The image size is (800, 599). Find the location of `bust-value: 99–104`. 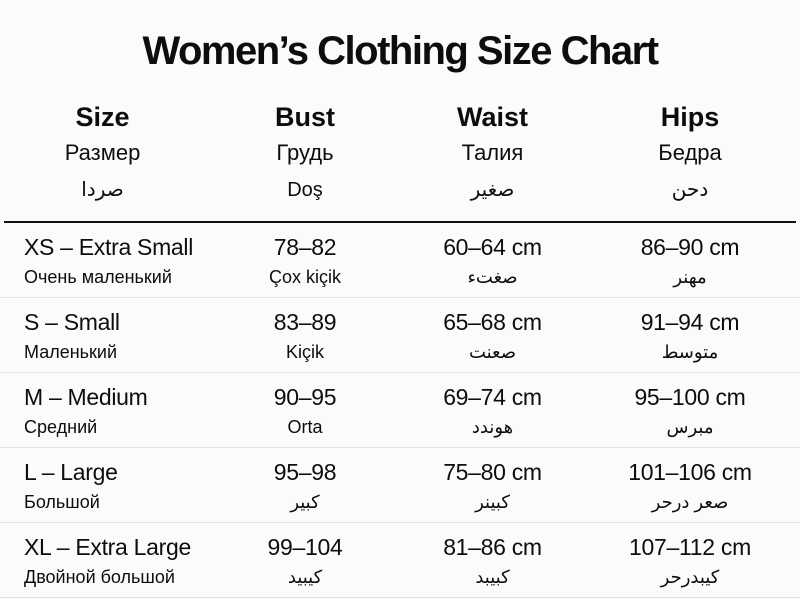

bust-value: 99–104 is located at coordinates (305, 547).